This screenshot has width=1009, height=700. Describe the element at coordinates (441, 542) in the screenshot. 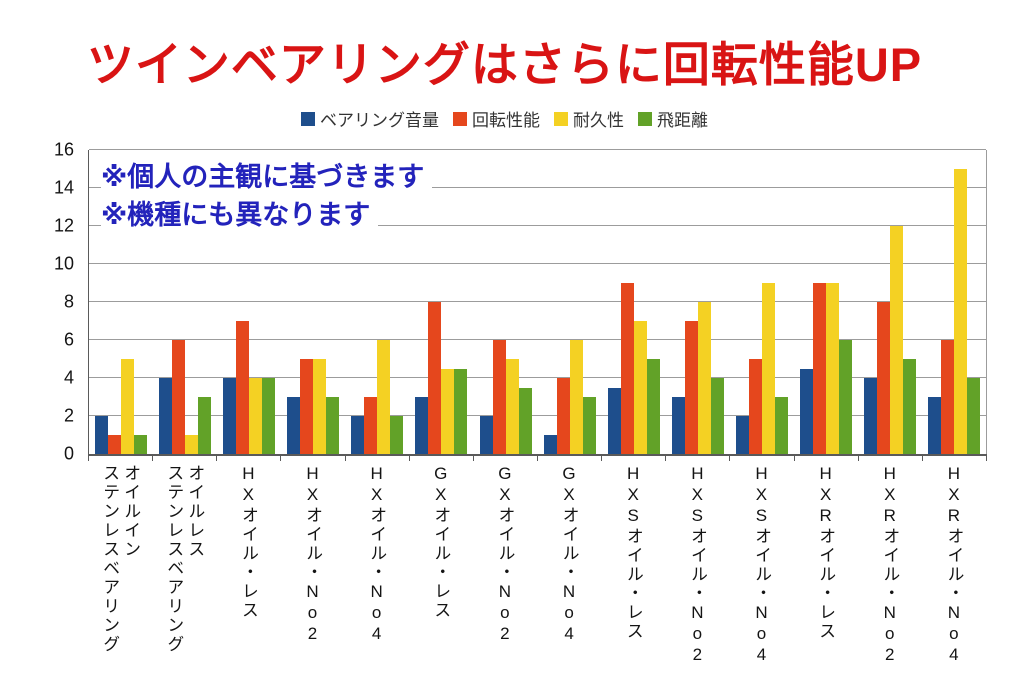

I see `x-axis-label-line: GXオイル・レス` at that location.